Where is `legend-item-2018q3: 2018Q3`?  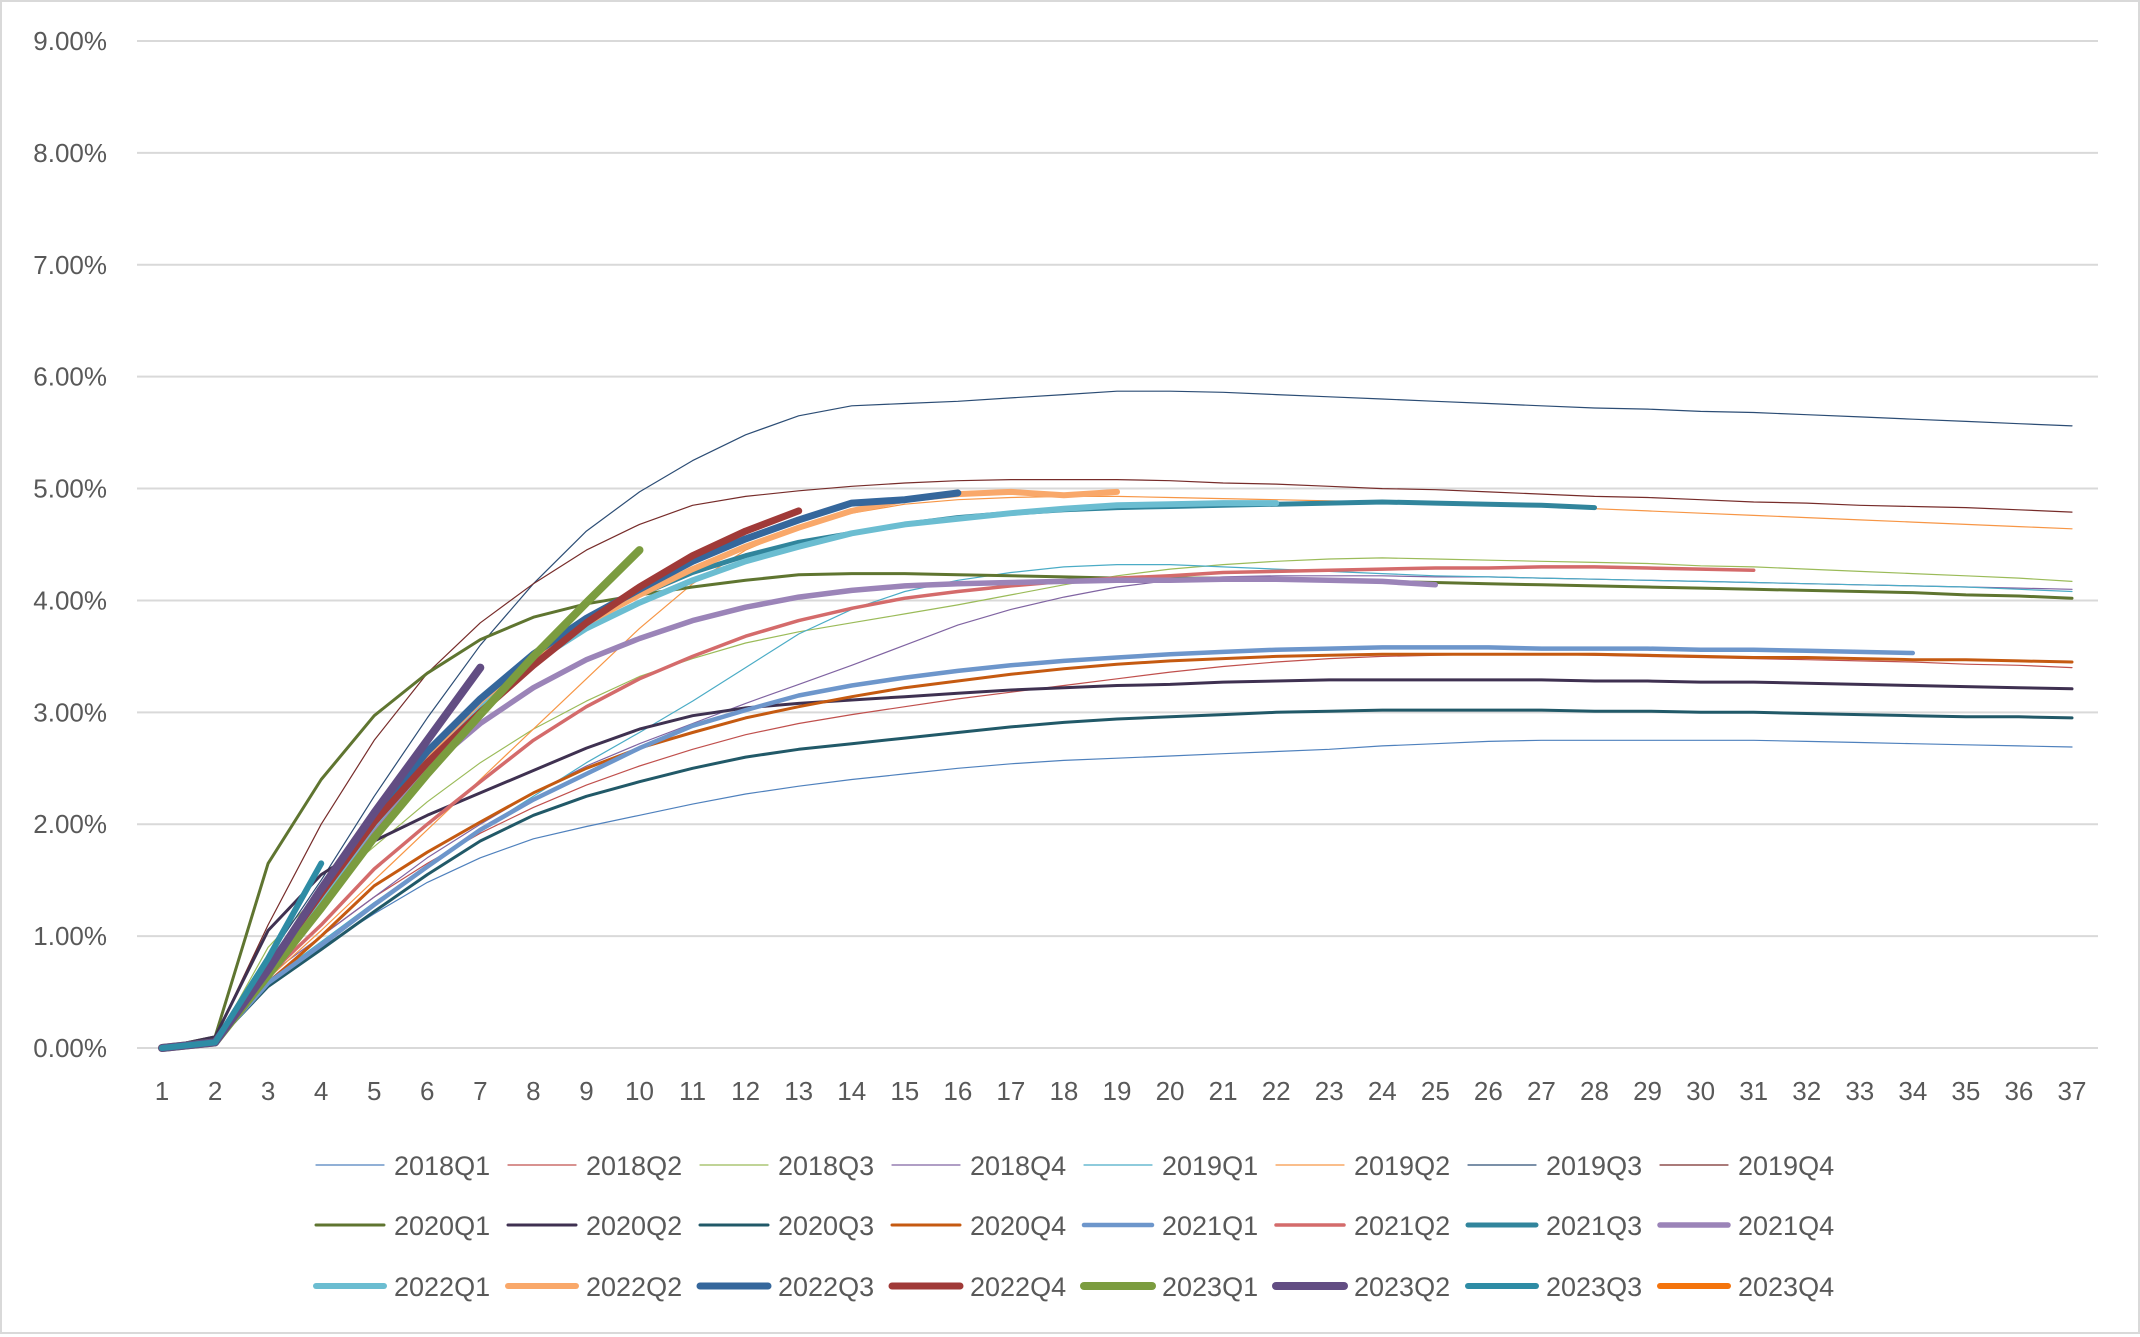 legend-item-2018q3: 2018Q3 is located at coordinates (786, 1166).